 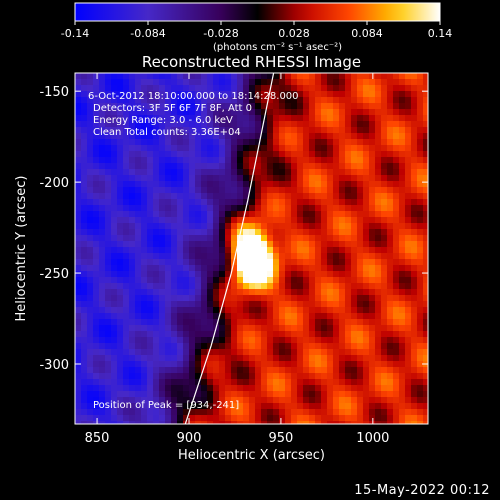 I want to click on x-tick-label: 900, so click(x=189, y=438).